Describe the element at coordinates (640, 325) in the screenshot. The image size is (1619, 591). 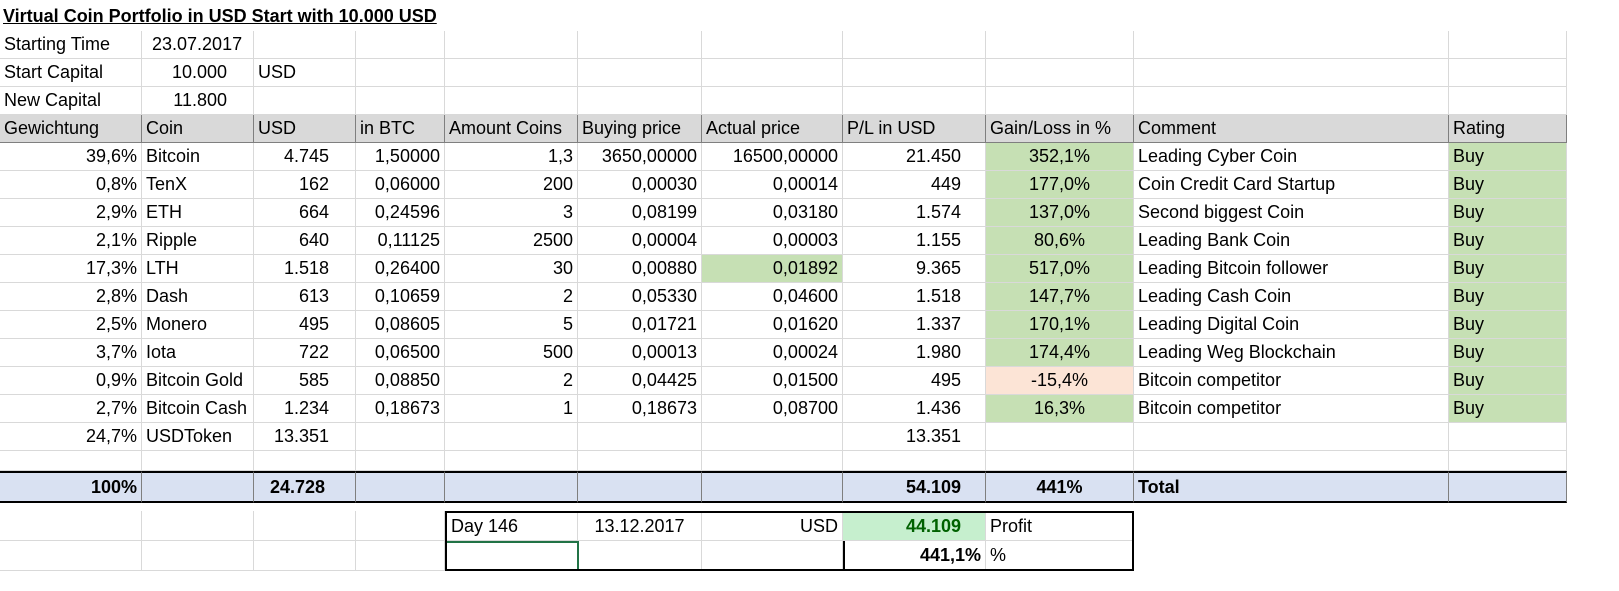
I see `cell-buy-price: 0,01721` at that location.